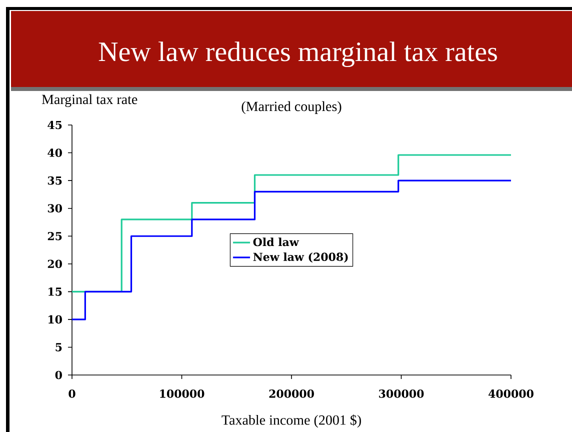 This screenshot has height=432, width=572. What do you see at coordinates (90, 101) in the screenshot?
I see `y-axis-title: Marginal tax rate` at bounding box center [90, 101].